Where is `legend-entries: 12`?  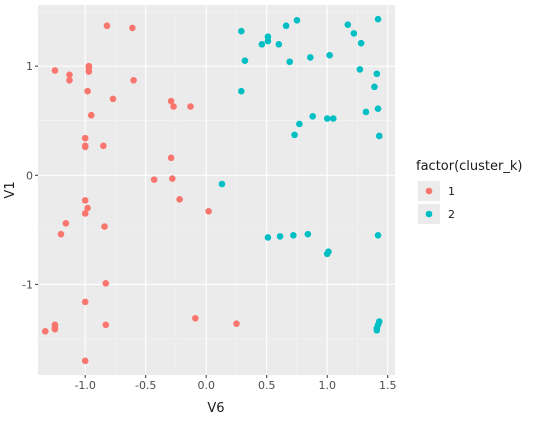 legend-entries: 12 is located at coordinates (436, 202).